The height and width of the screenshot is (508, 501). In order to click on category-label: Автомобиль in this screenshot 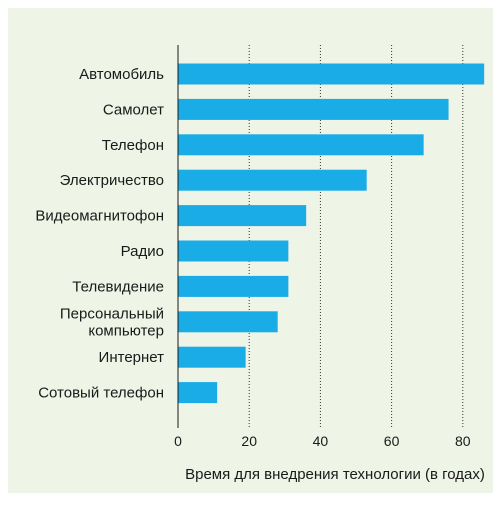, I will do `click(121, 74)`.